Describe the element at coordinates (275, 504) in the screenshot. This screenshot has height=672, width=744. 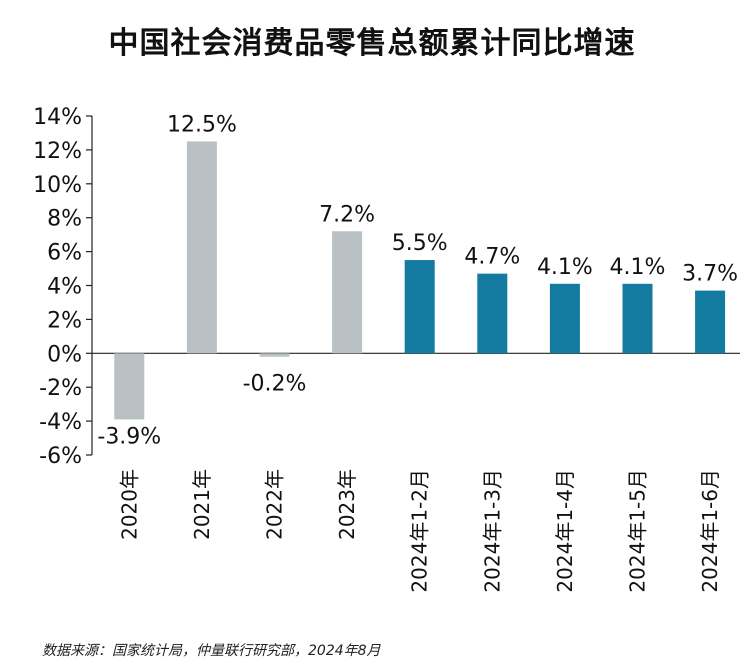
I see `x-tick-label: 2022年` at that location.